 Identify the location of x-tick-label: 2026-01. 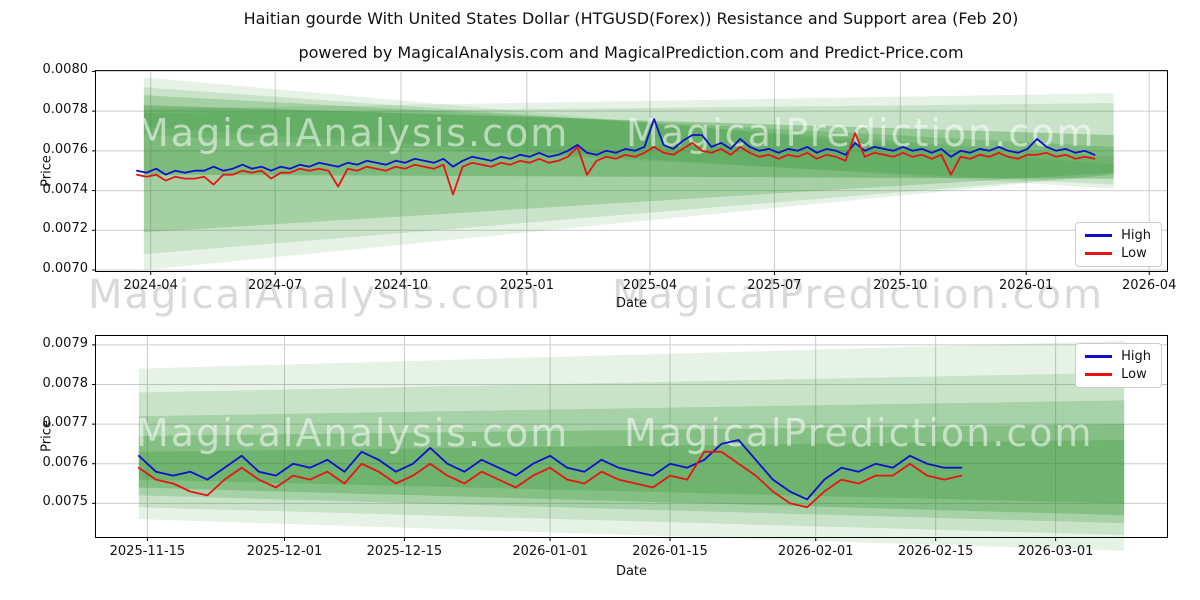
(1026, 285).